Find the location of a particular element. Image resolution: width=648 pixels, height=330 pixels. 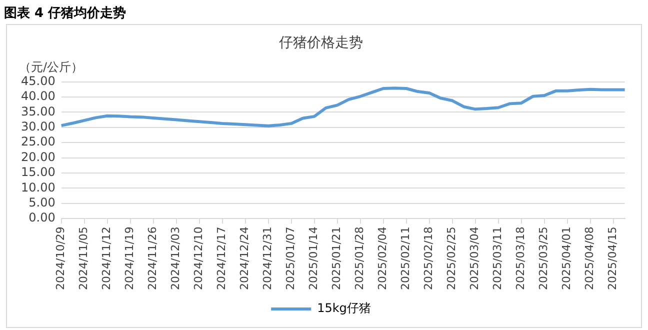

x-tick-label: 2025/01/14 is located at coordinates (313, 258).